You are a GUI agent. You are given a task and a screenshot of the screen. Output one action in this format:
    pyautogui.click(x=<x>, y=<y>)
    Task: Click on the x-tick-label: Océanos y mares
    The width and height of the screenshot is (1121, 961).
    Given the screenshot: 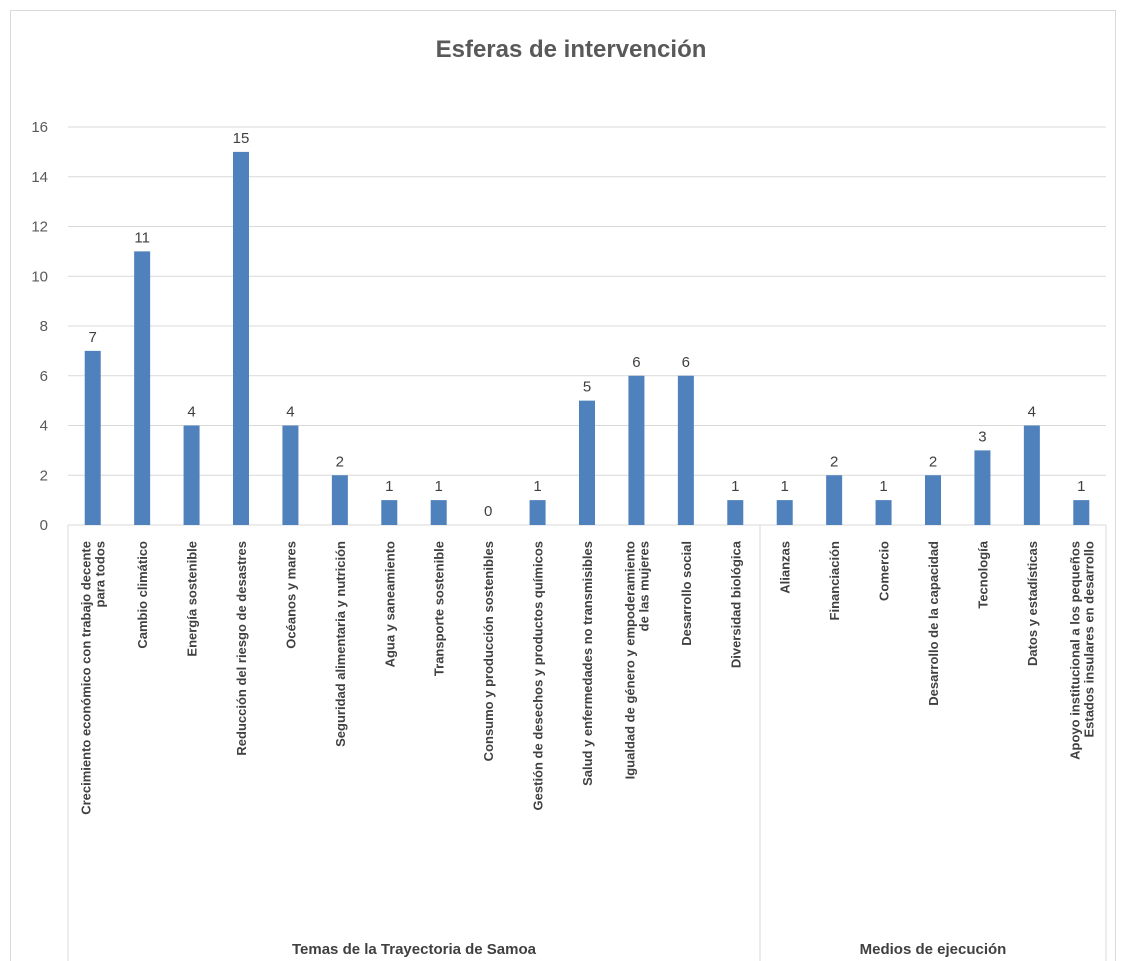 What is the action you would take?
    pyautogui.click(x=290, y=595)
    